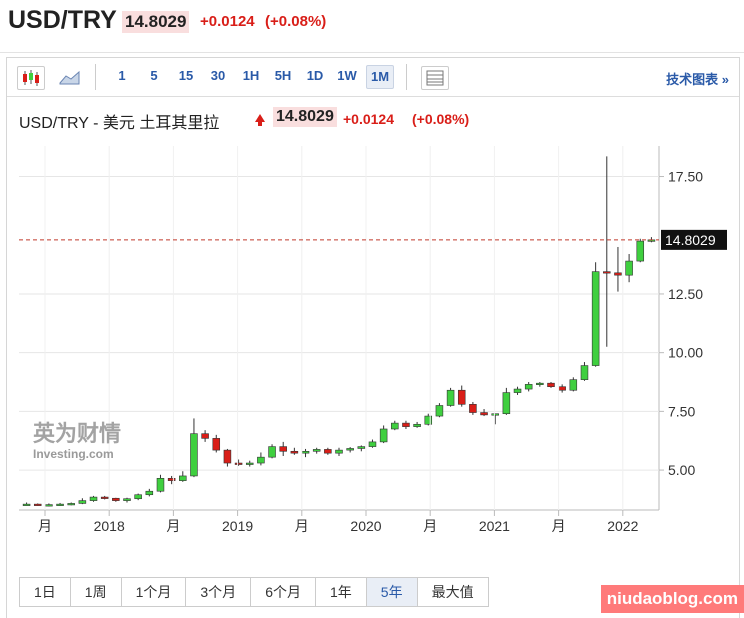 The image size is (744, 618). Describe the element at coordinates (365, 526) in the screenshot. I see `x-tick-label: 2020` at that location.